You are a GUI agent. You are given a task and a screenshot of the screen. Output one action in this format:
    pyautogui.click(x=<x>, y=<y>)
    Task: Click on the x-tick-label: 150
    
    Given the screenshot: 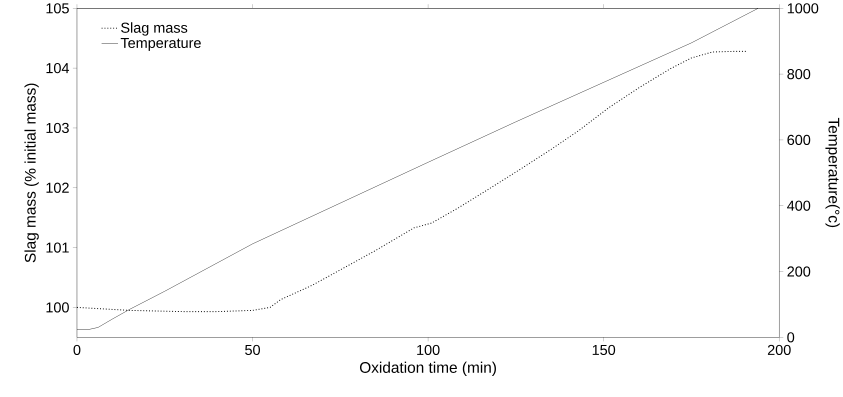 What is the action you would take?
    pyautogui.click(x=604, y=350)
    